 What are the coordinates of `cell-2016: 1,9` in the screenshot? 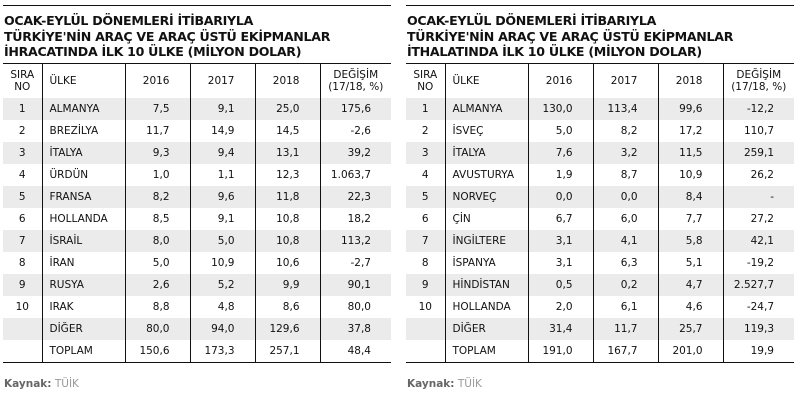 It's located at (560, 175).